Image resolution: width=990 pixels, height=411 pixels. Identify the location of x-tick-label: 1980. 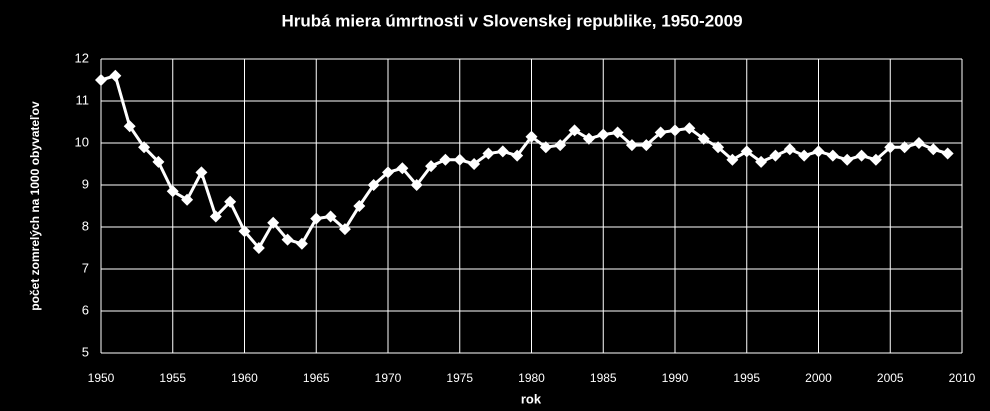
(531, 378).